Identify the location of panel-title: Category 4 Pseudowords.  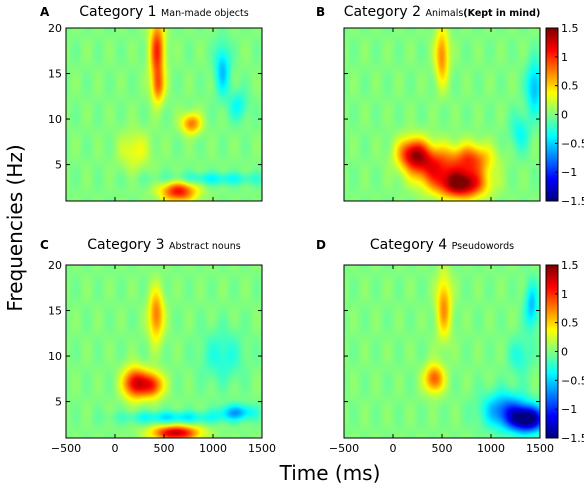
(442, 245).